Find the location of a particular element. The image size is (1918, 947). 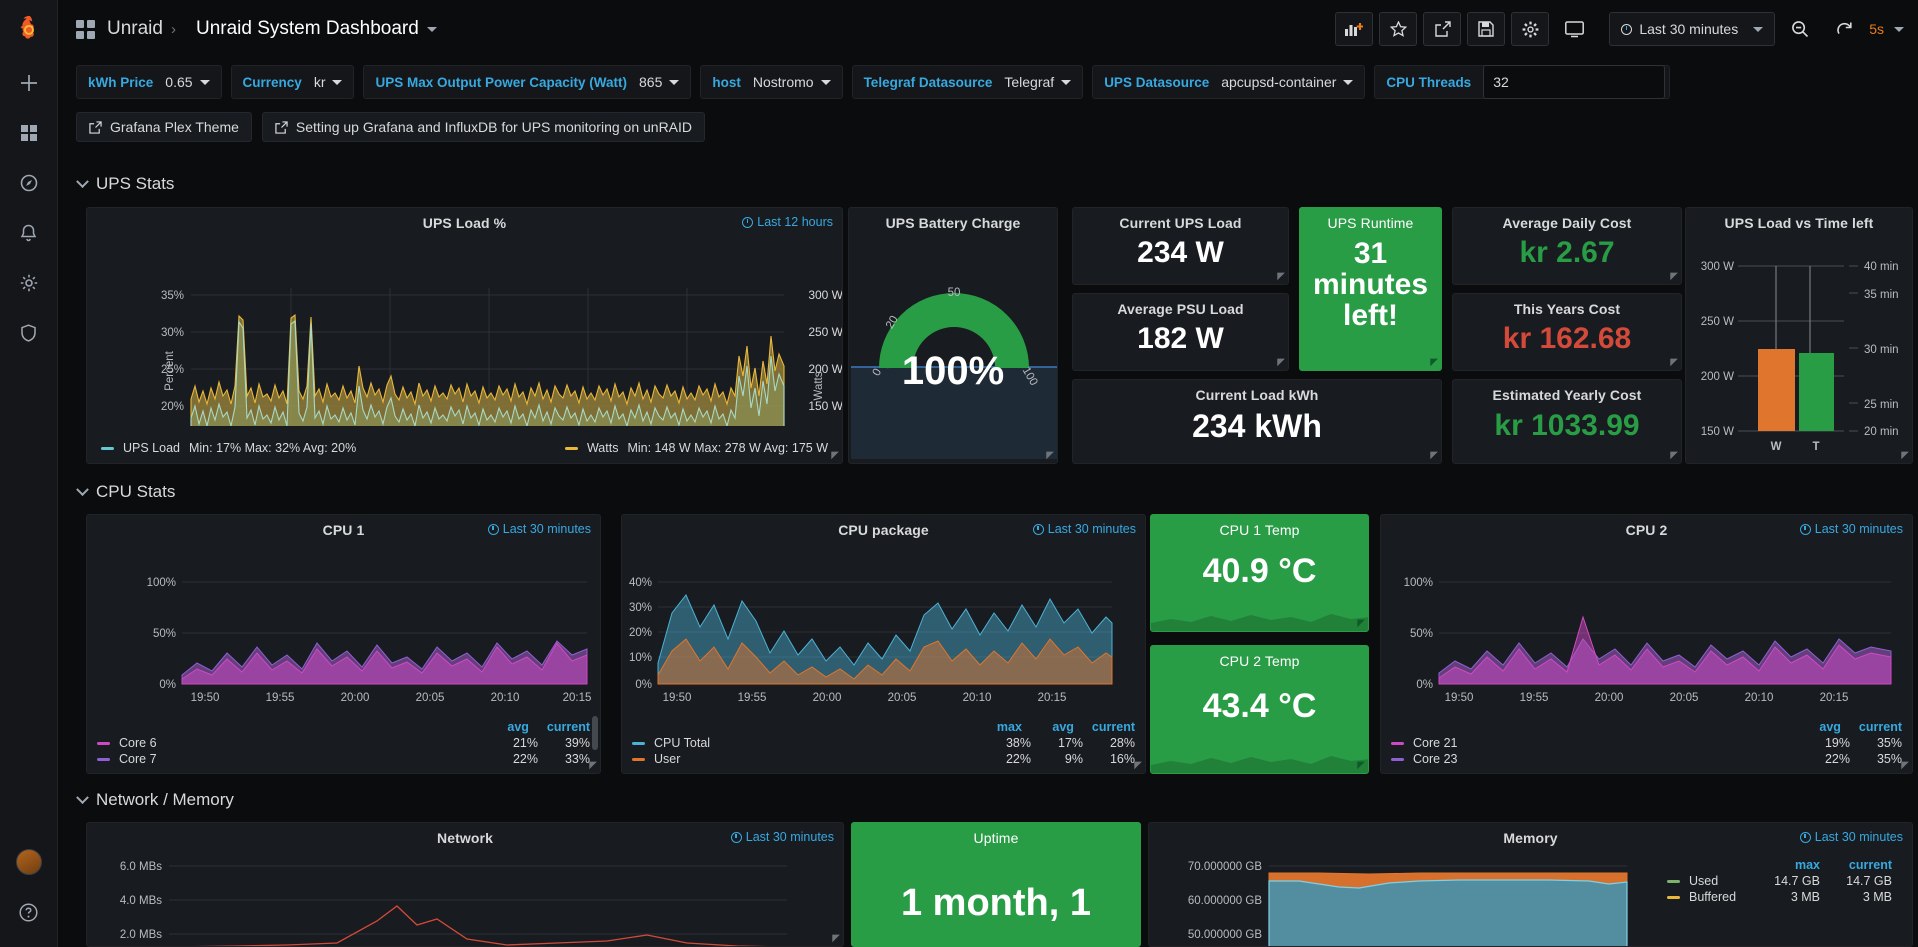

variable-value: 865 is located at coordinates (659, 82).